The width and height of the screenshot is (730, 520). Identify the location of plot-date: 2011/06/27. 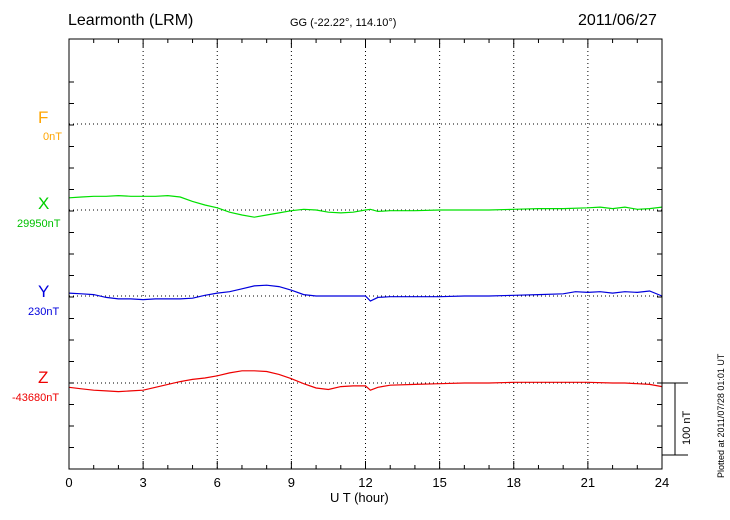
(617, 20).